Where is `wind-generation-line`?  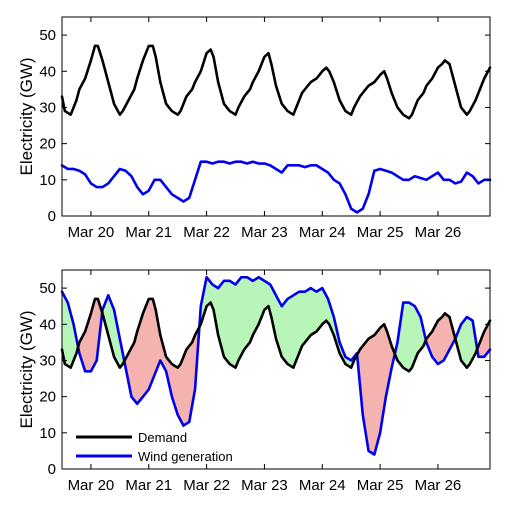 wind-generation-line is located at coordinates (276, 187).